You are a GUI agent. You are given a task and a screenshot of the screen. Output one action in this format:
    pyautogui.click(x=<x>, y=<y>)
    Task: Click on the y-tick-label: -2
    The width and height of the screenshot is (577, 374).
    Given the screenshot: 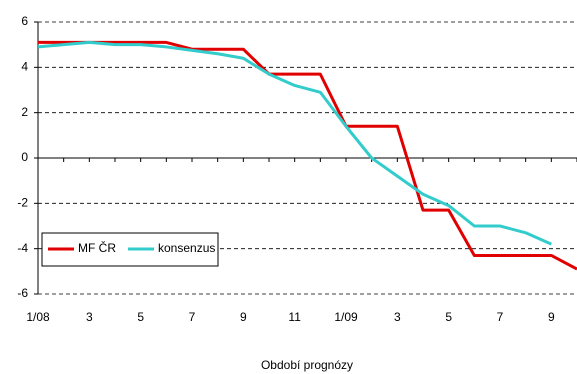 What is the action you would take?
    pyautogui.click(x=22, y=203)
    